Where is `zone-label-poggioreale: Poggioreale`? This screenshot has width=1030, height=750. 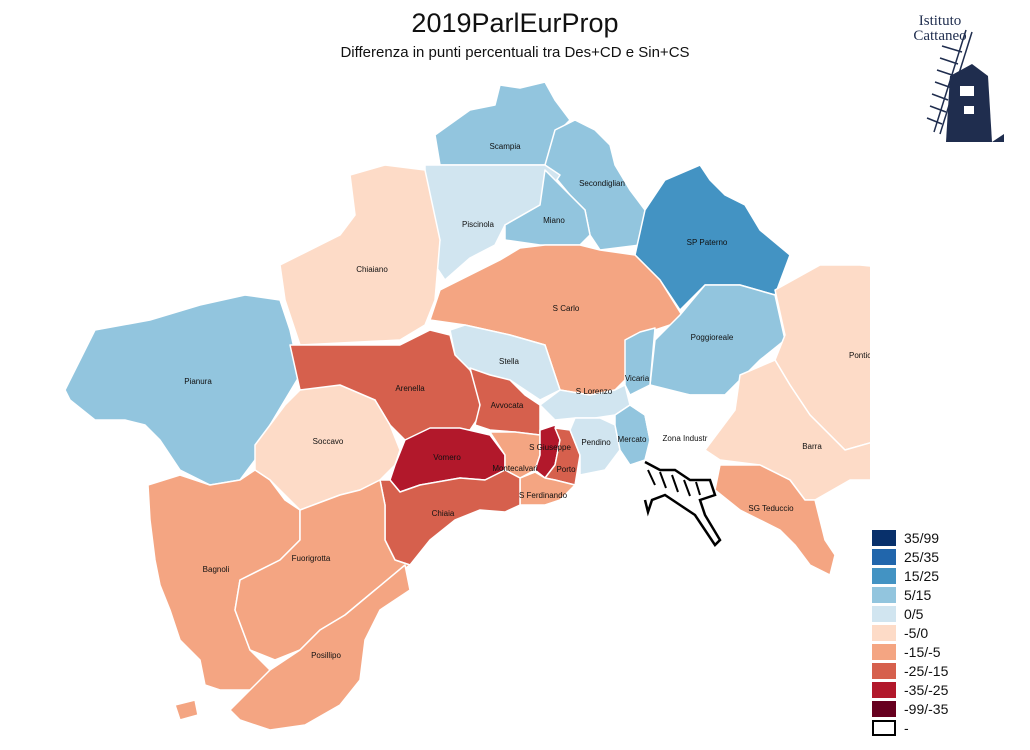
zone-label-poggioreale: Poggioreale is located at coordinates (712, 337).